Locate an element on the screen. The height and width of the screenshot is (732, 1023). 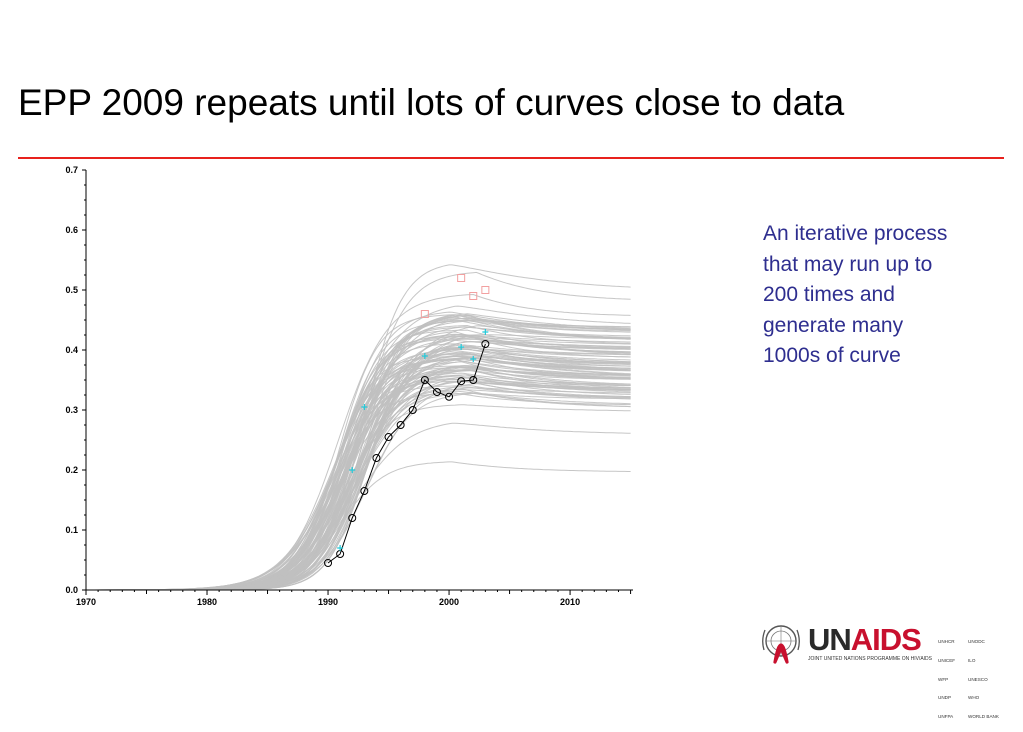
cosponsors-list-1: UNHCR UNICEF WFP UNDP UNFPA is located at coordinates (946, 679).